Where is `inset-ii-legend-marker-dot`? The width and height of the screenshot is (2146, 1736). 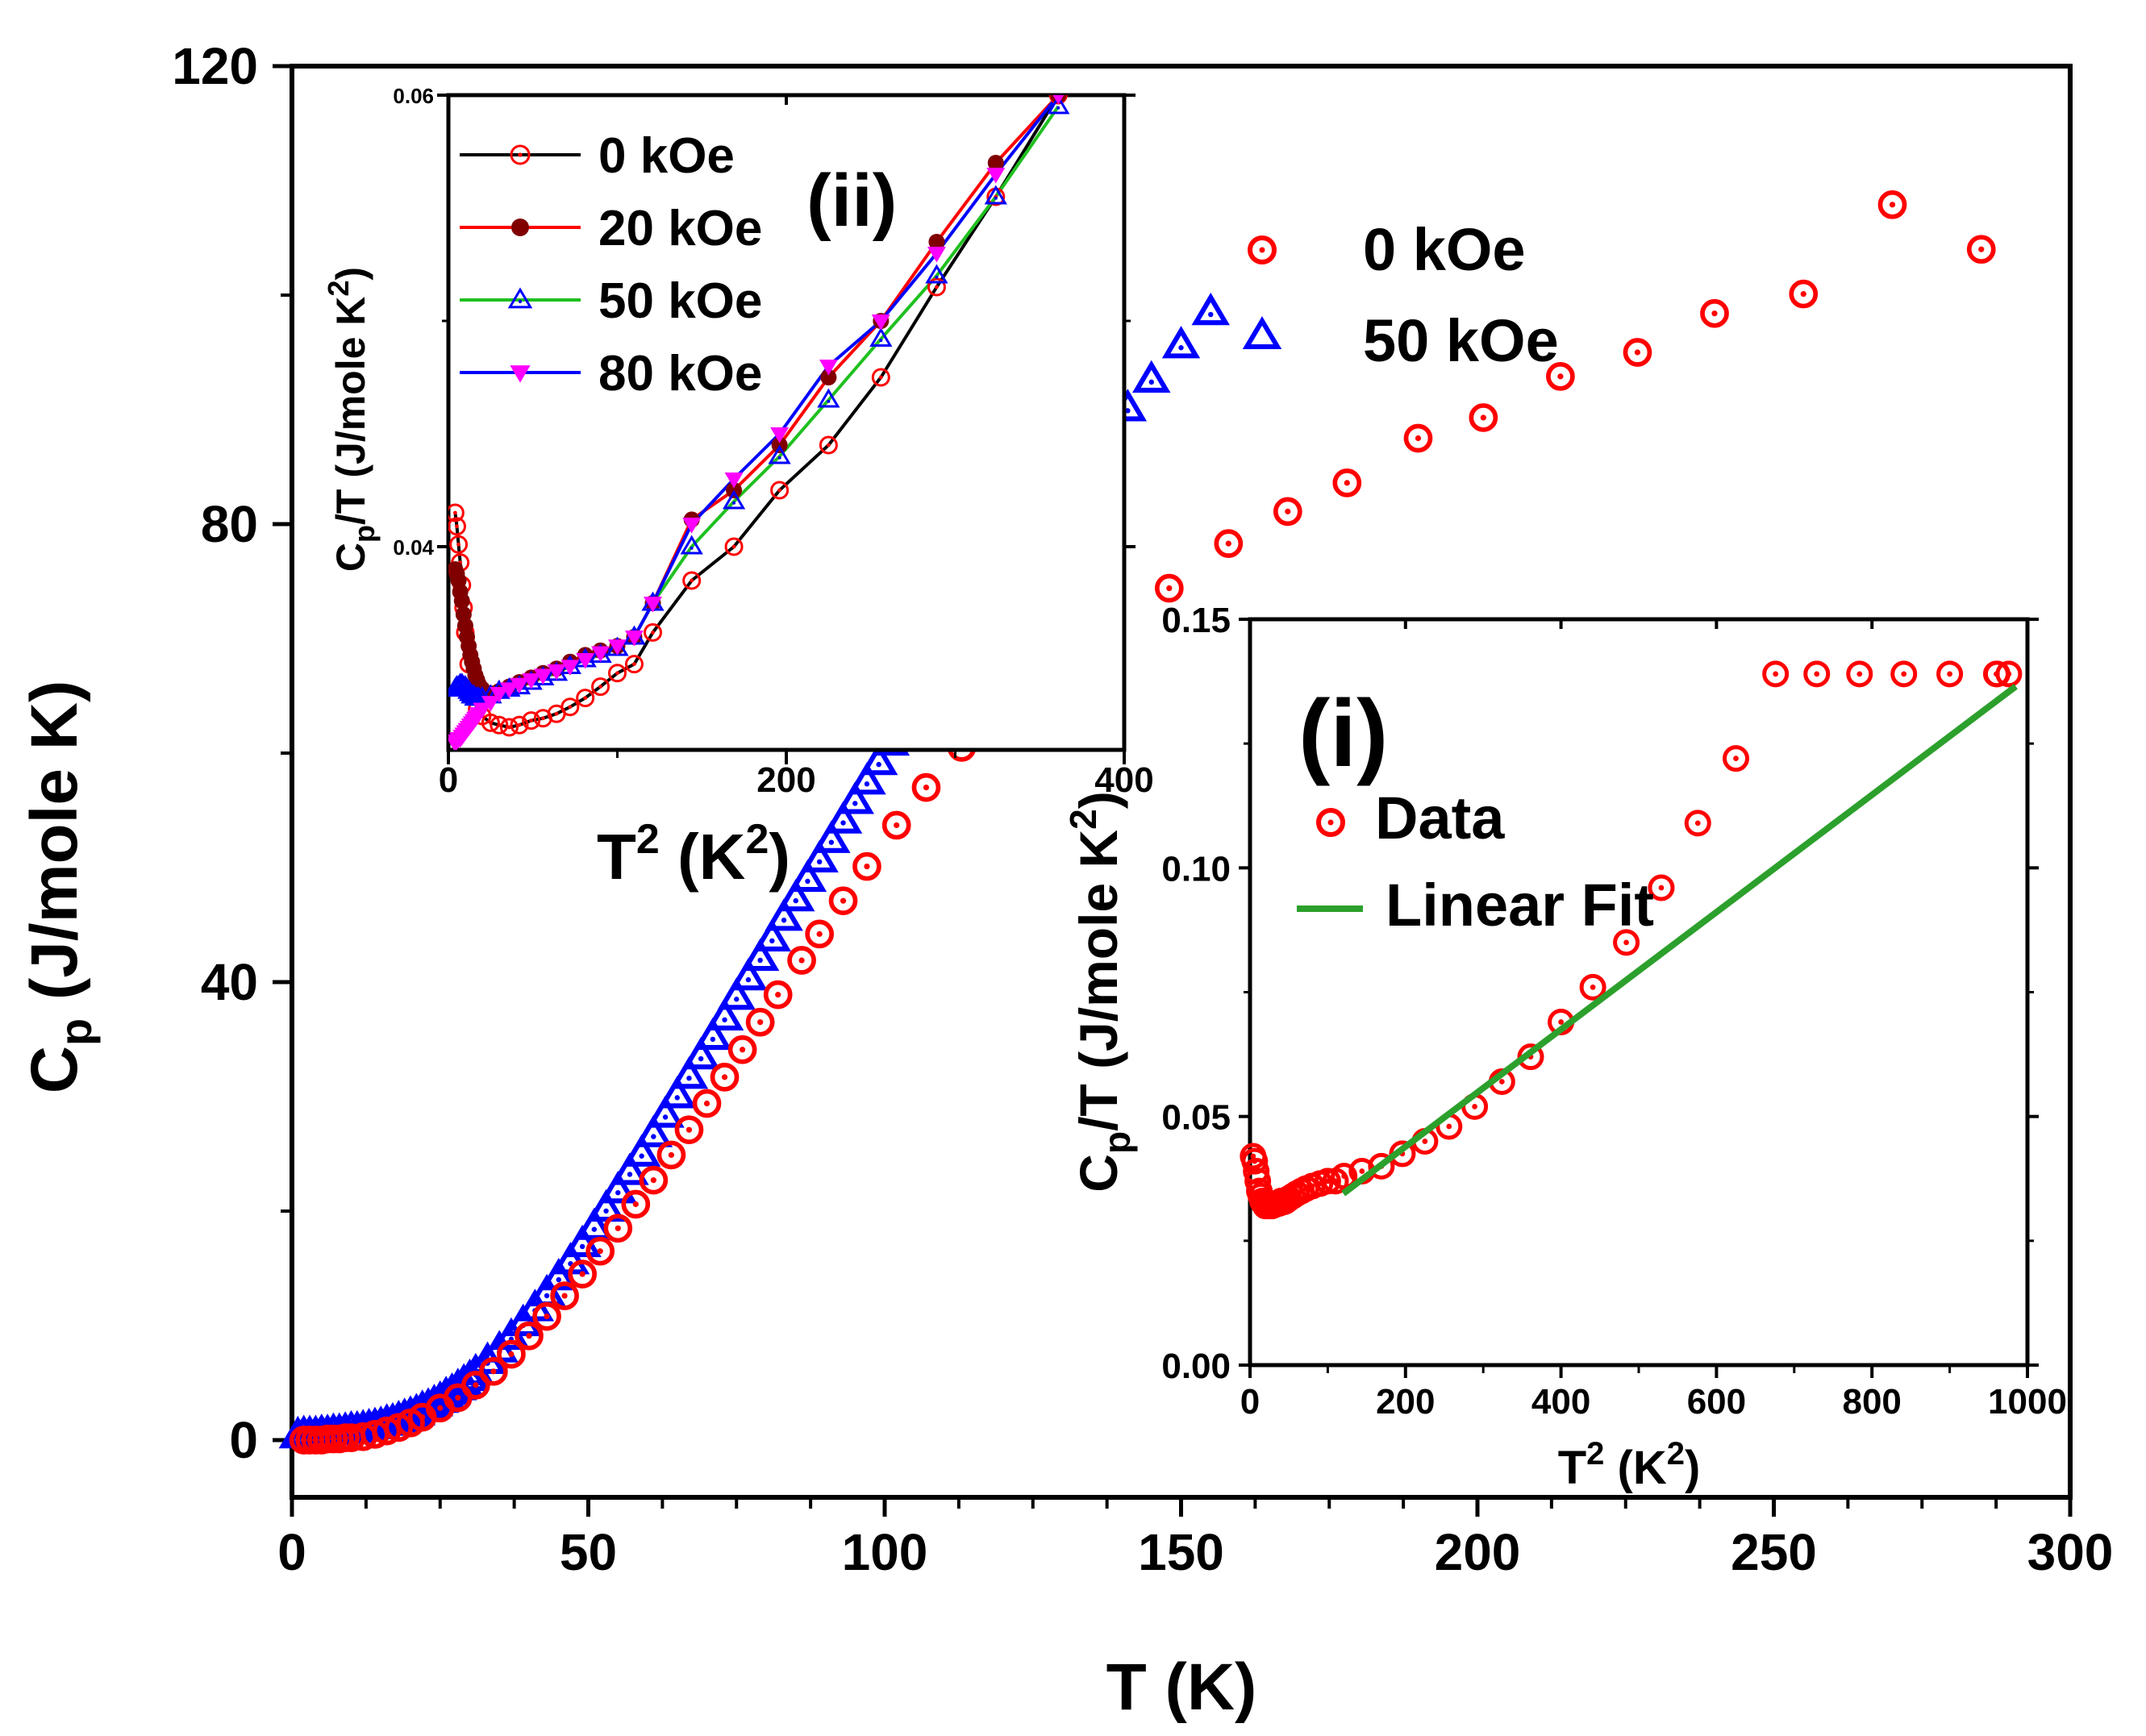 inset-ii-legend-marker-dot is located at coordinates (521, 155).